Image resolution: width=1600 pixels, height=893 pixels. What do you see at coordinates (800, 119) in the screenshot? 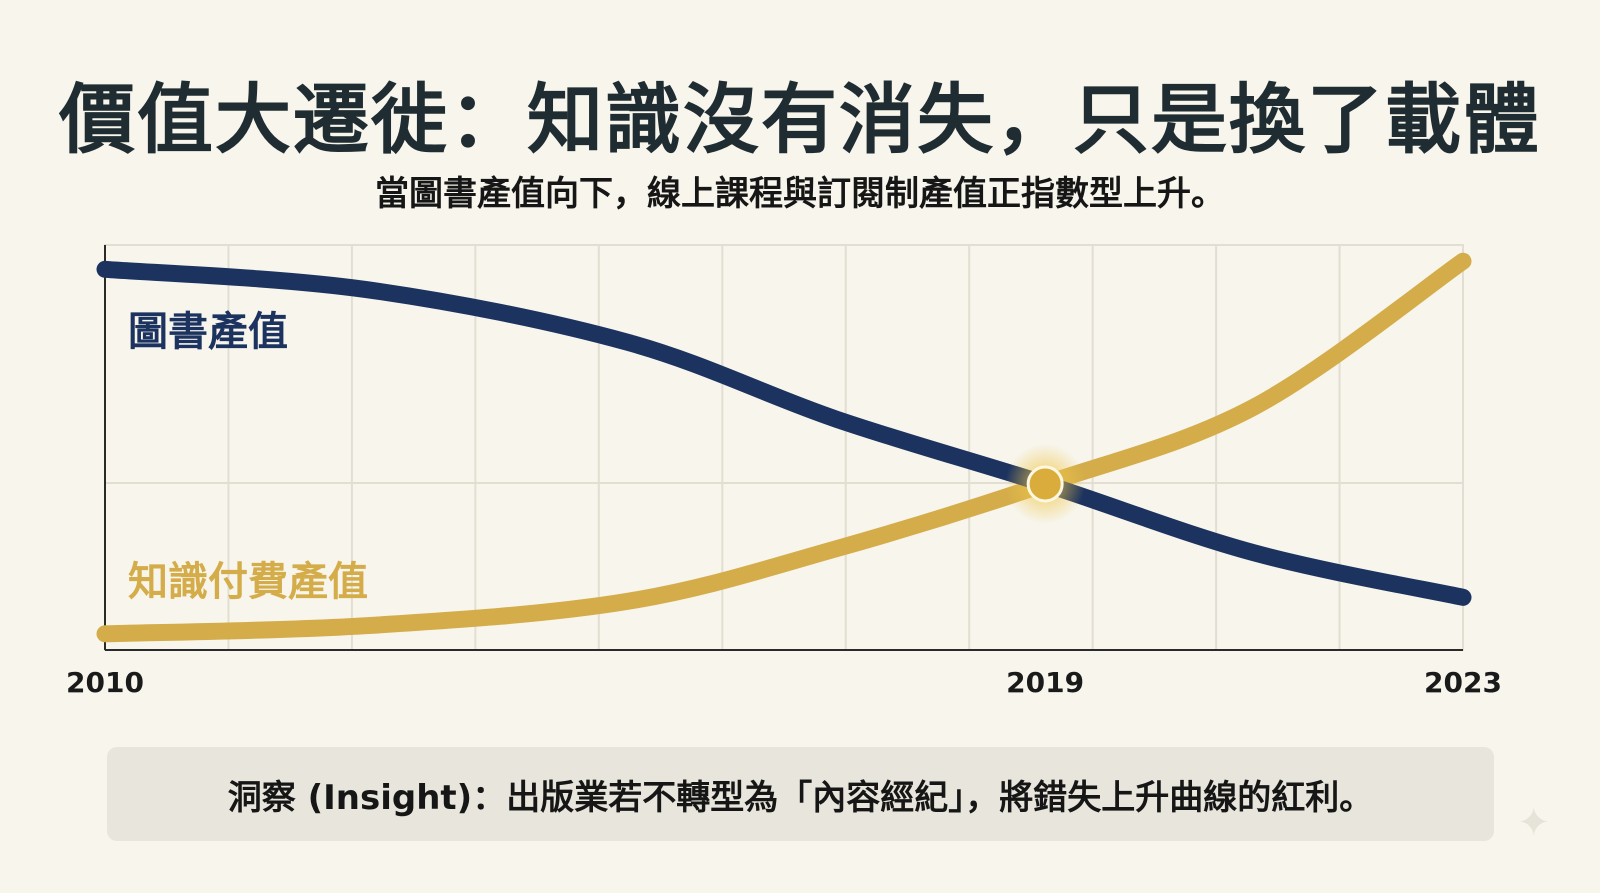
I see `page-title: 價值大遷徙：知識沒有消失，只是換了載體` at bounding box center [800, 119].